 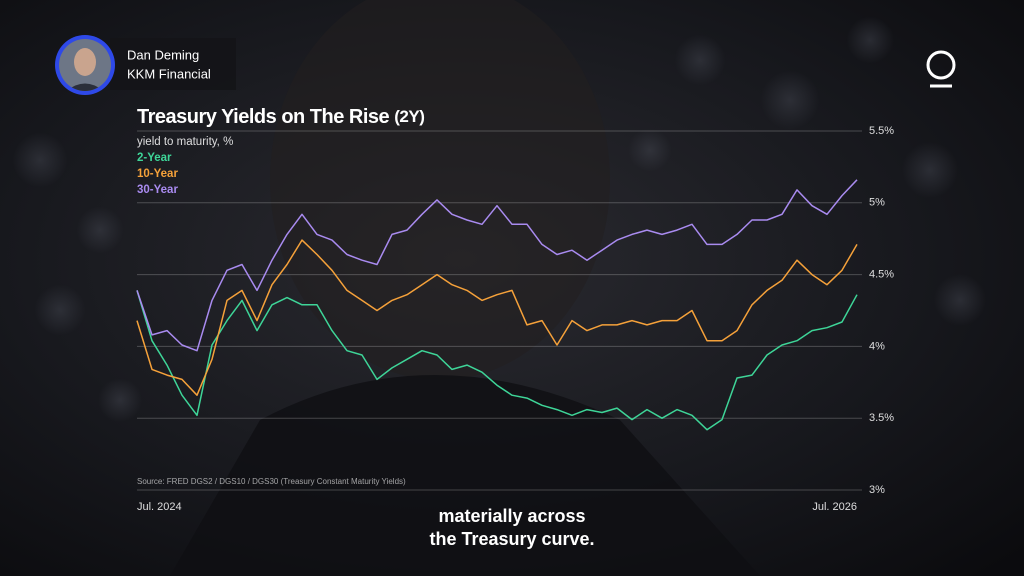 What do you see at coordinates (511, 539) in the screenshot?
I see `caption-line: the Treasury curve.` at bounding box center [511, 539].